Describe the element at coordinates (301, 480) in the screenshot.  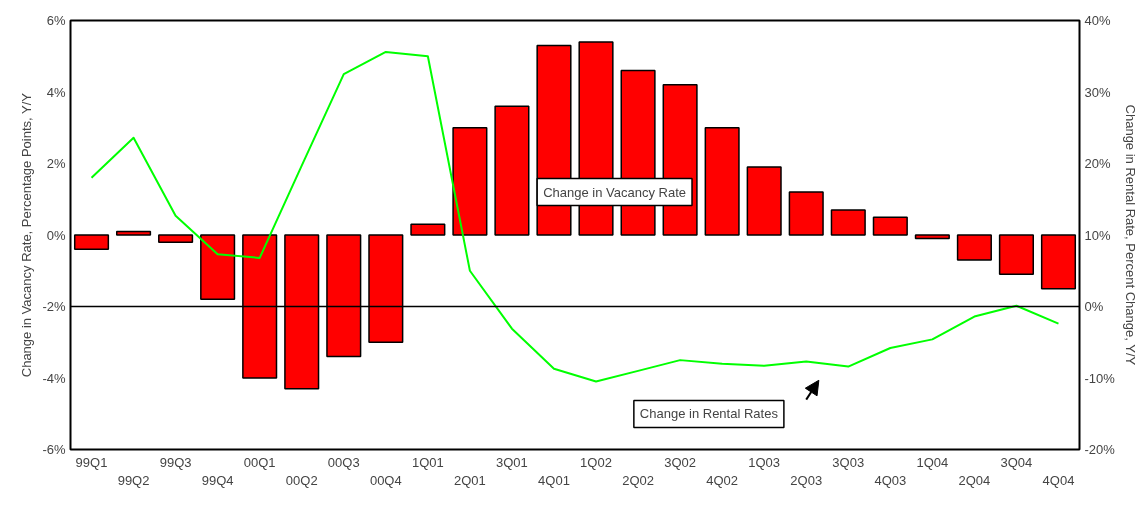
I see `x-tick-label: 00Q2` at that location.